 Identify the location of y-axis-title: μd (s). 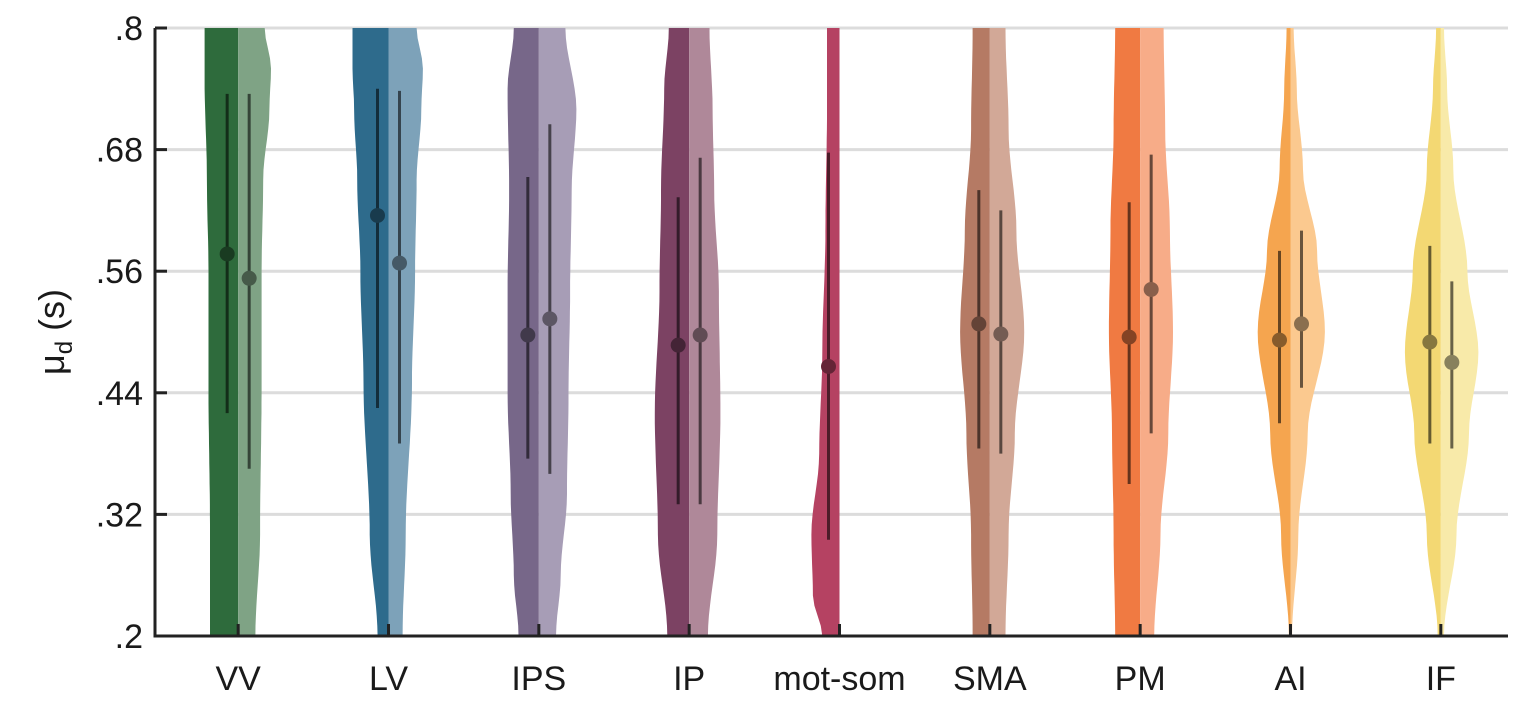
(54, 332).